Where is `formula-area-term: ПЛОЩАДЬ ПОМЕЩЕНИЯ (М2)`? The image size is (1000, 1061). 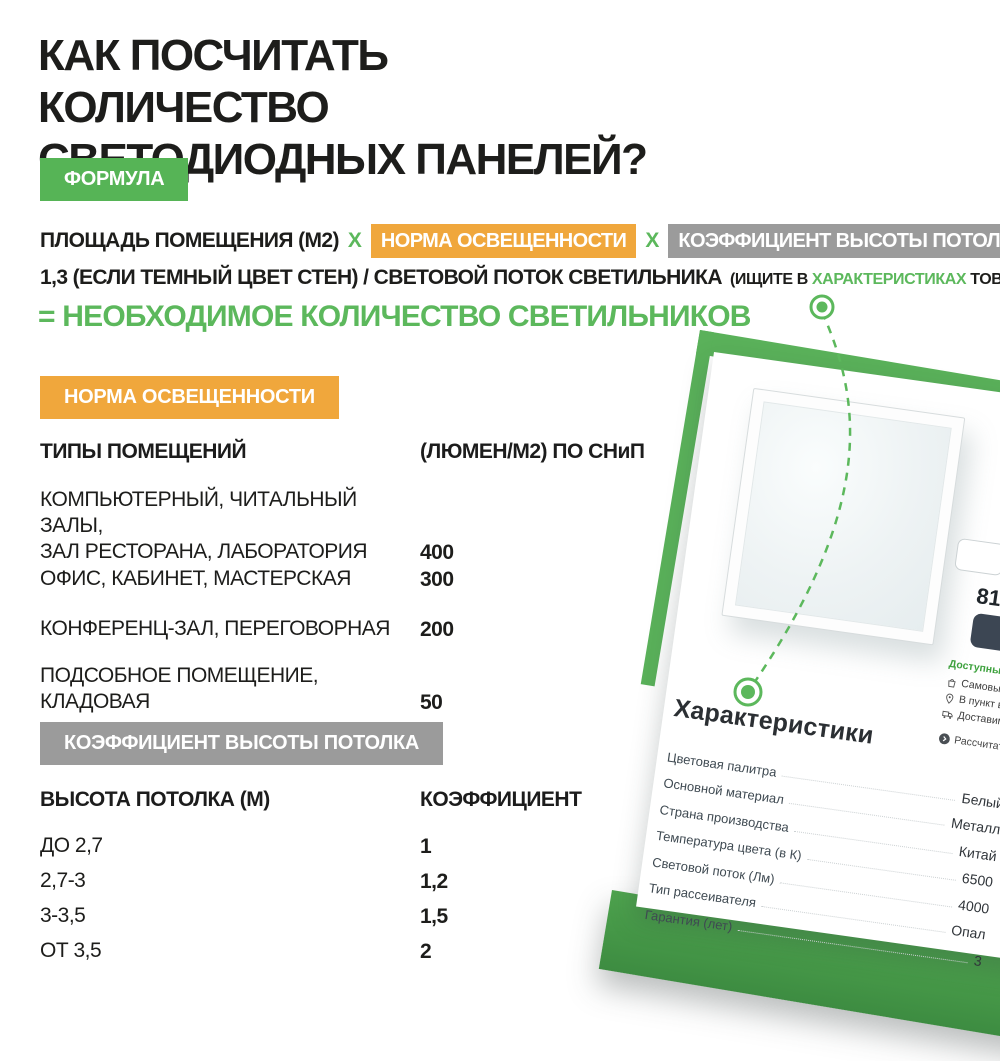
formula-area-term: ПЛОЩАДЬ ПОМЕЩЕНИЯ (М2) is located at coordinates (189, 240).